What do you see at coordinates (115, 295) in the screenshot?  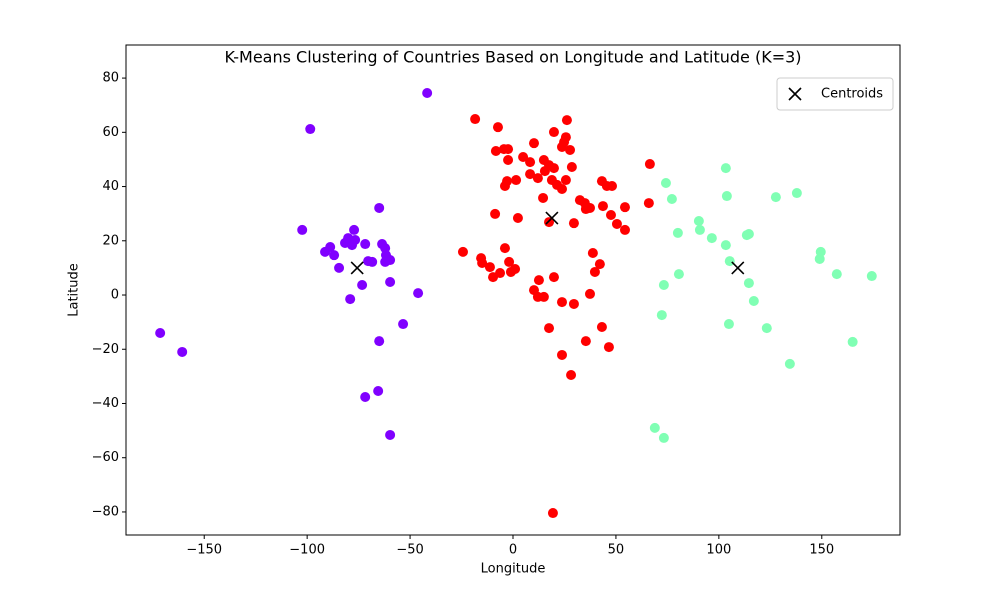 I see `y-tick-label: 0` at bounding box center [115, 295].